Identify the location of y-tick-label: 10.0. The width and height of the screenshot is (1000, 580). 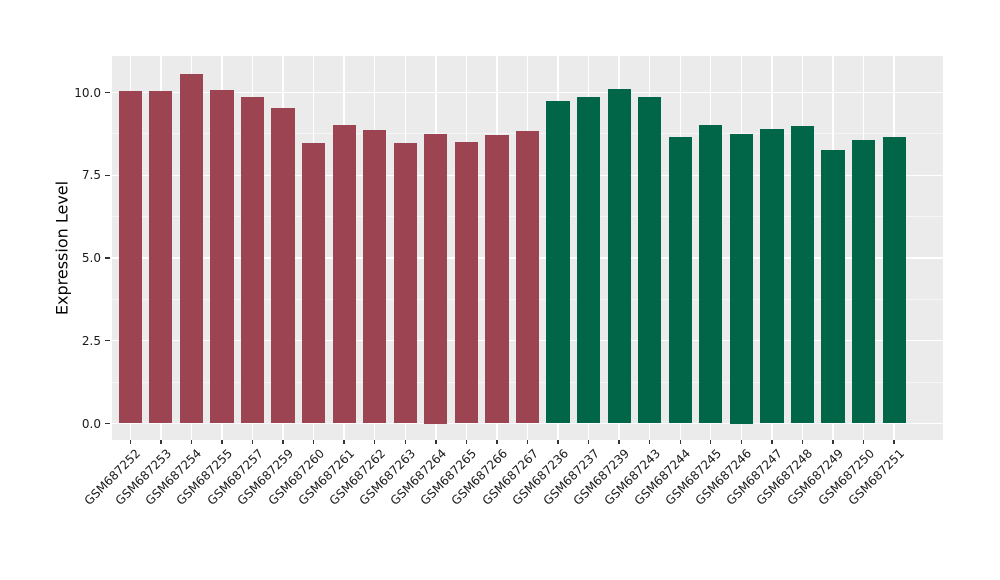
(87, 92).